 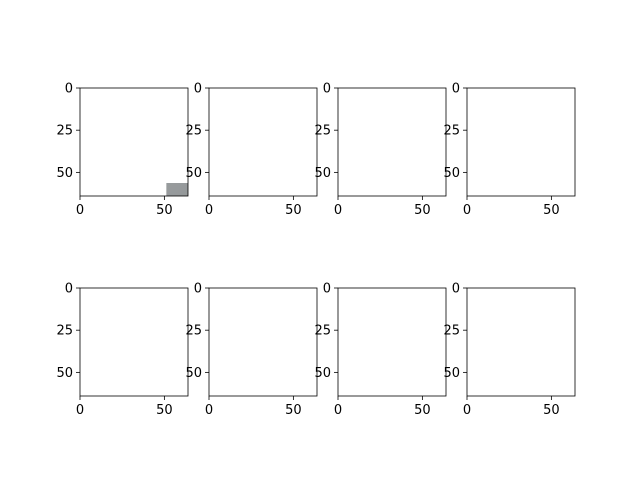 I want to click on macaque-monkey-photo-icon, so click(x=521, y=142).